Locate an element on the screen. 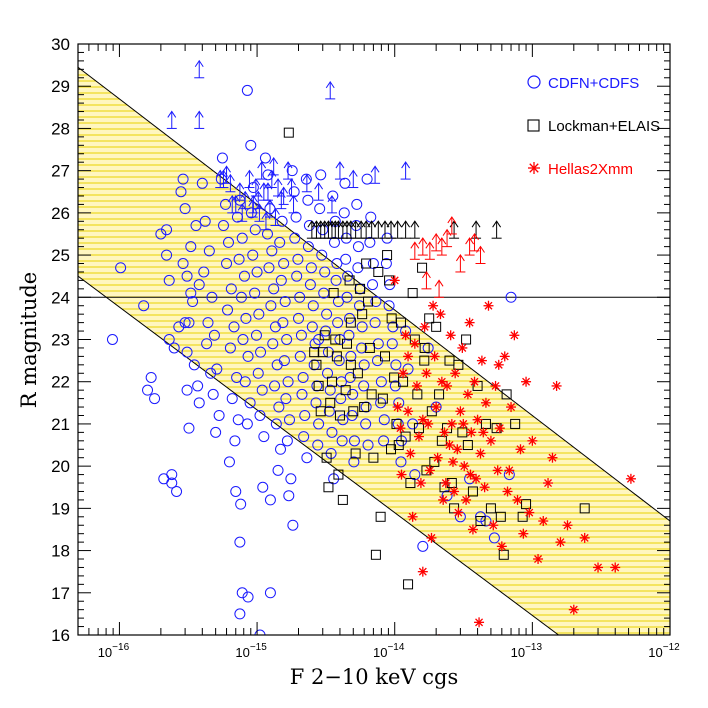  legend: CDFN+CDFS Lockman+ELAIS Hellas2Xmm is located at coordinates (593, 126).